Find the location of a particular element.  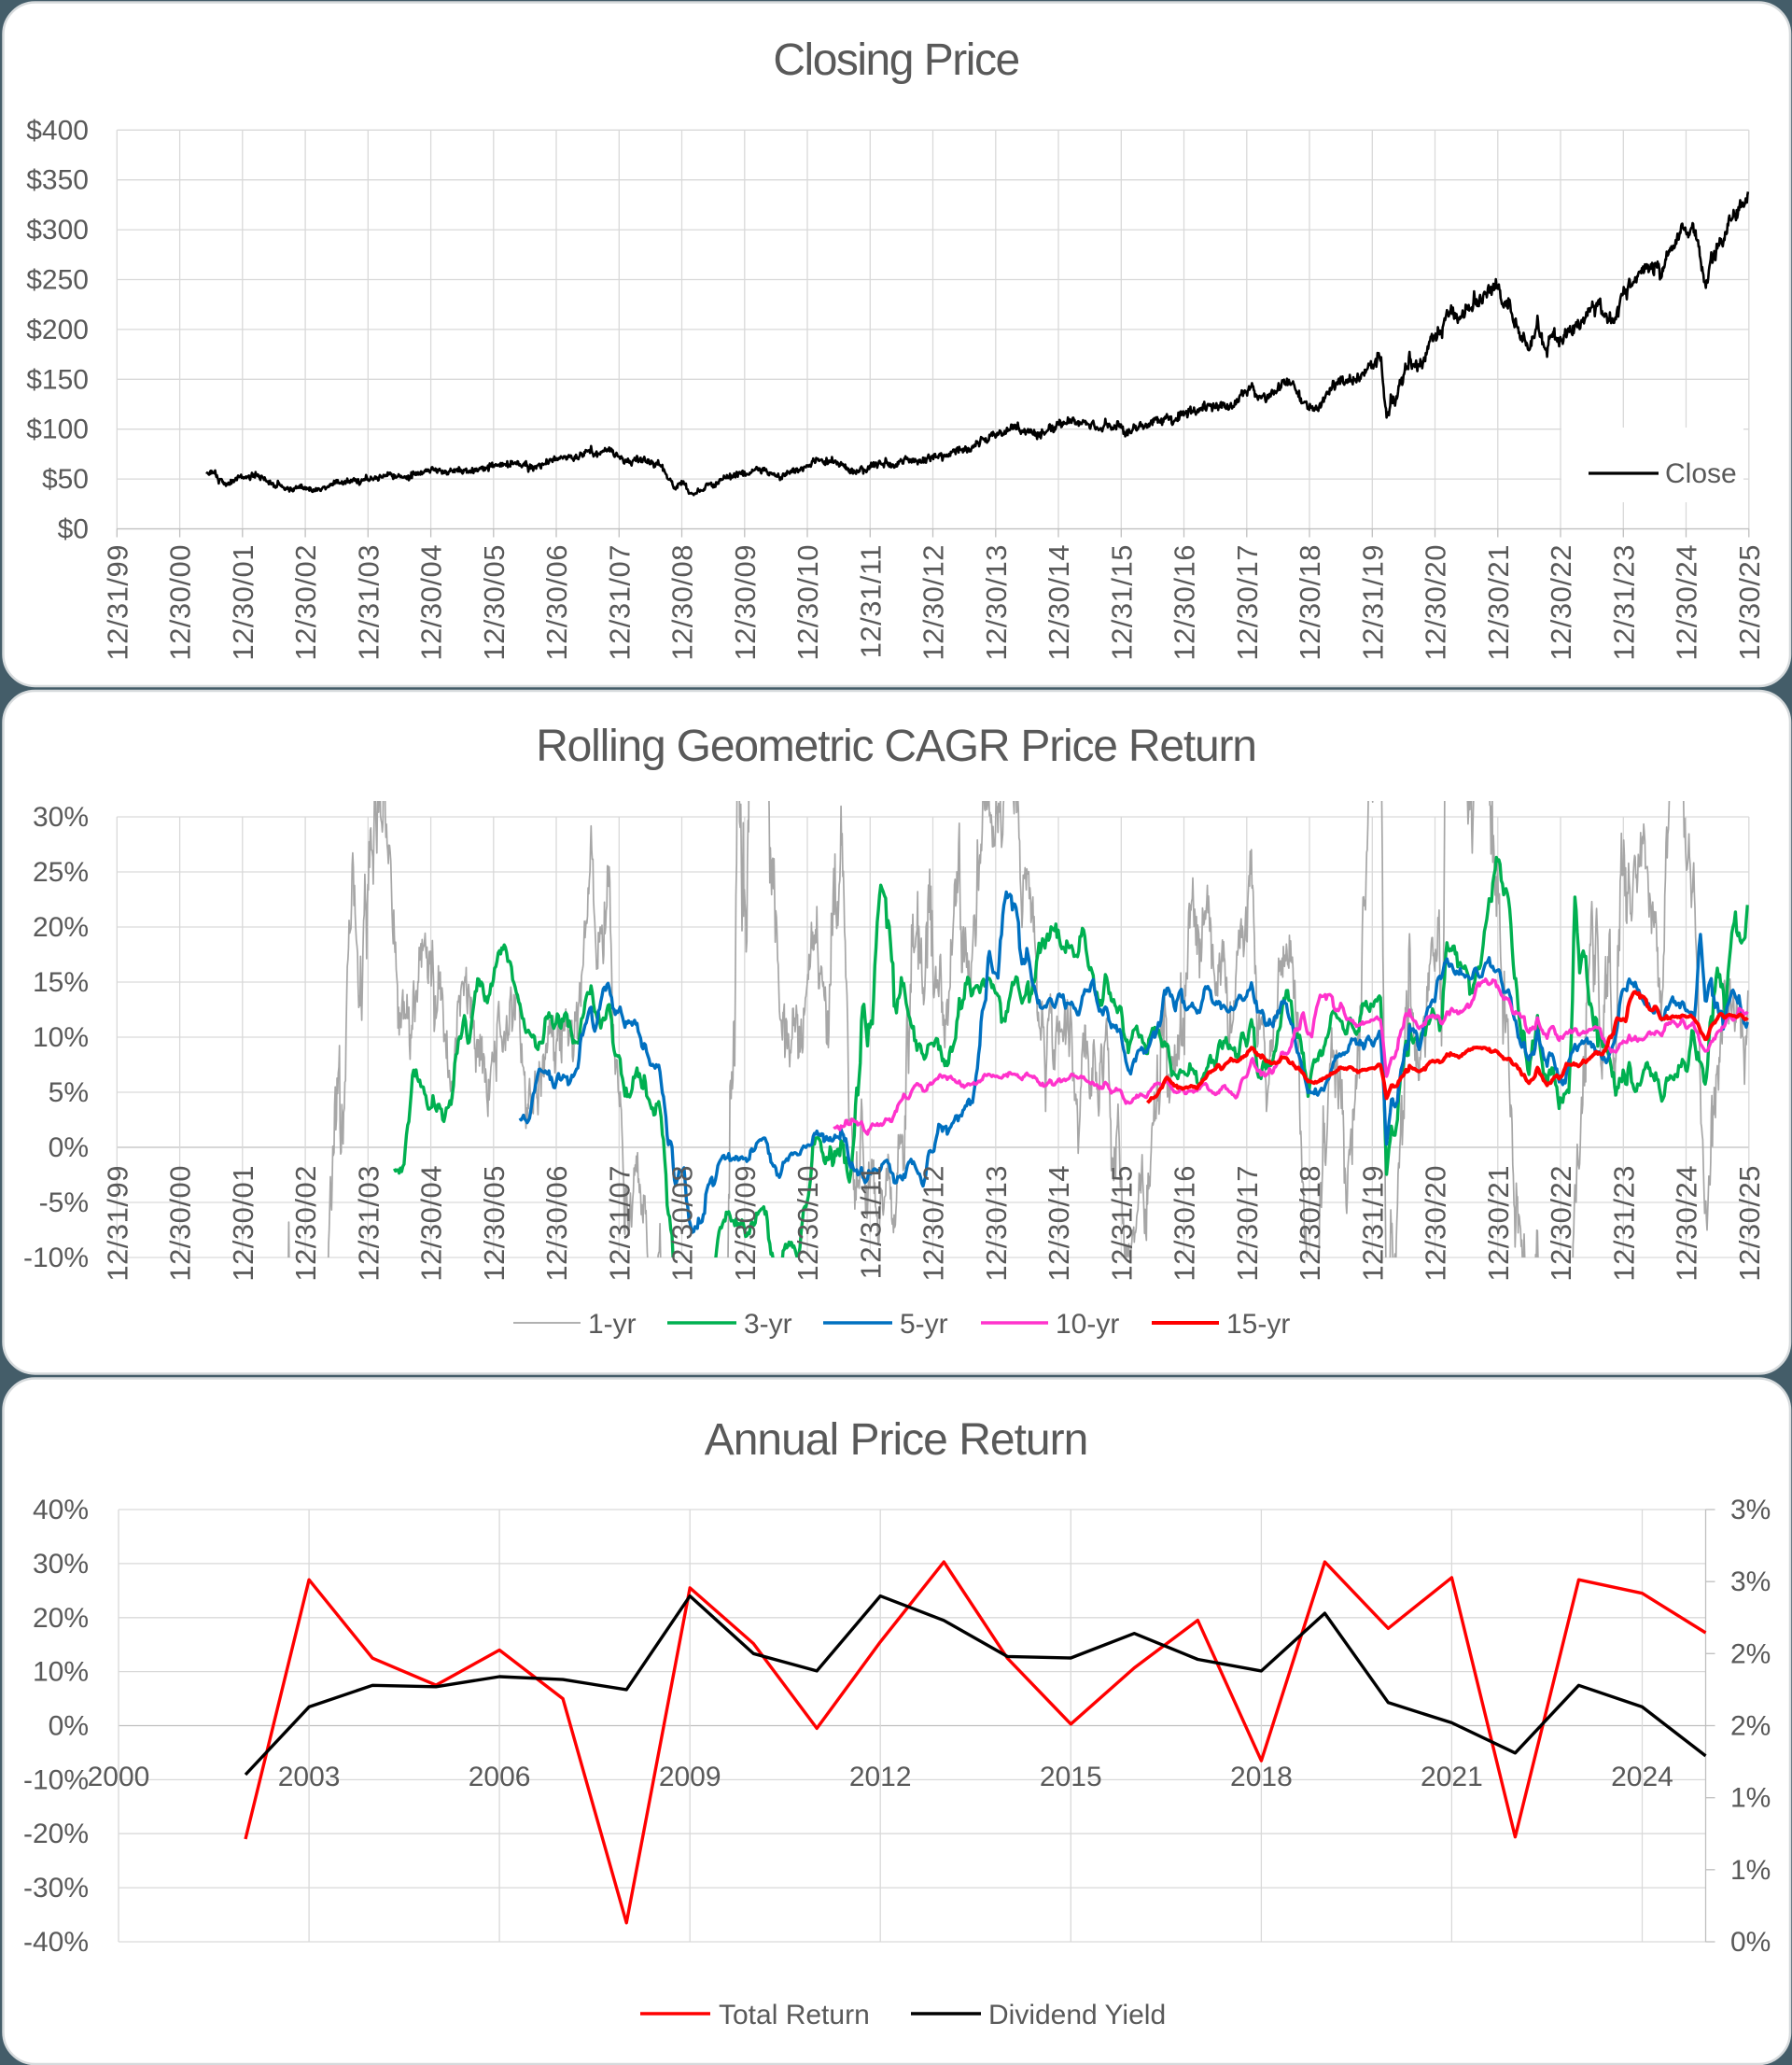

svg-text: 3-yr is located at coordinates (768, 1324).